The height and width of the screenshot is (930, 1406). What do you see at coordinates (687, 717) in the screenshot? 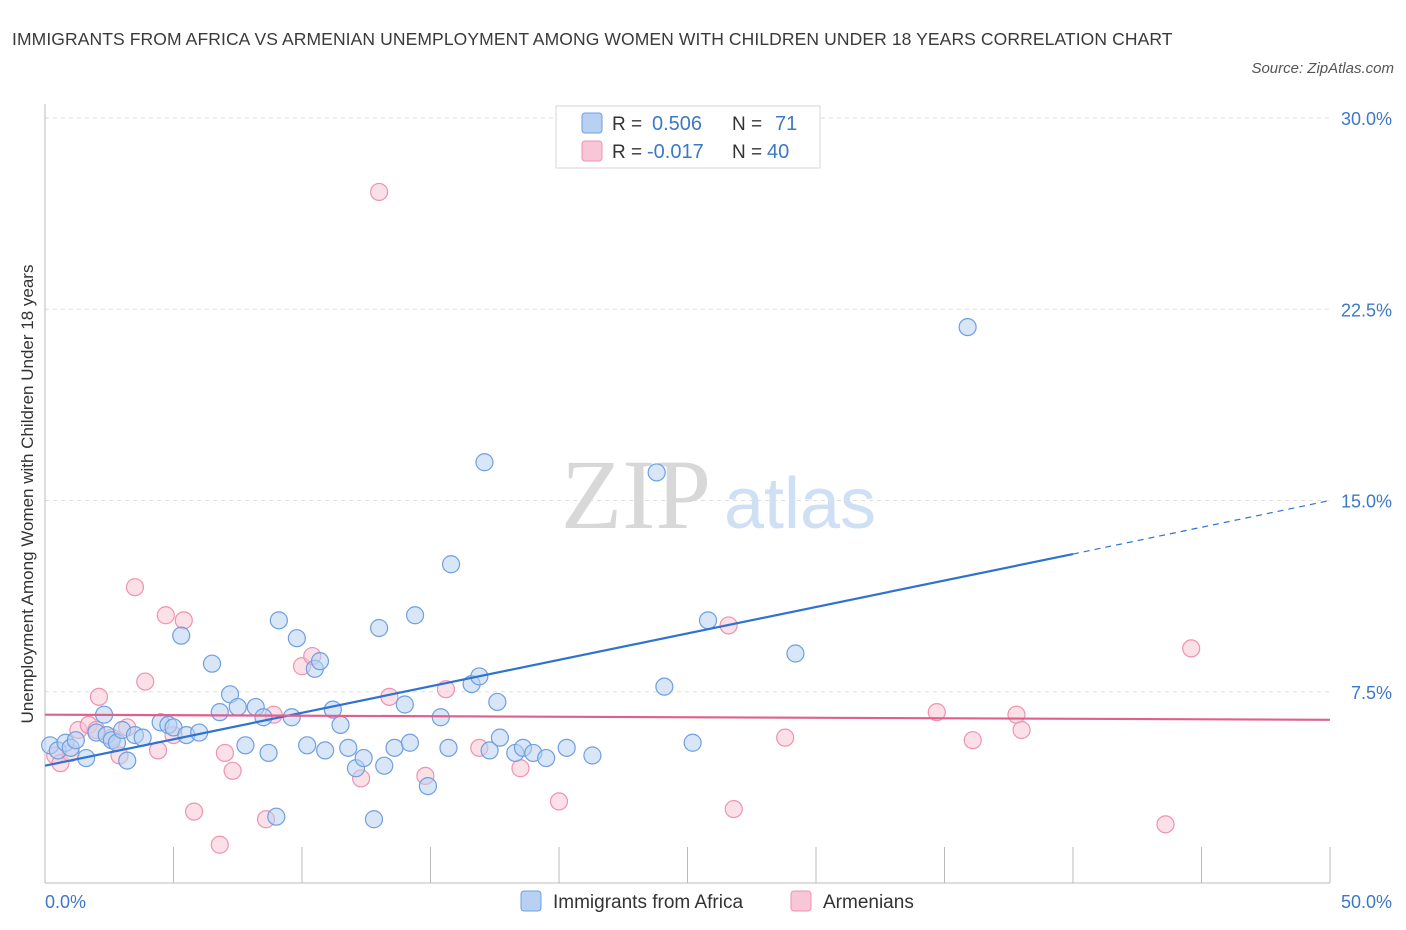
I see `trend-line-armenians` at bounding box center [687, 717].